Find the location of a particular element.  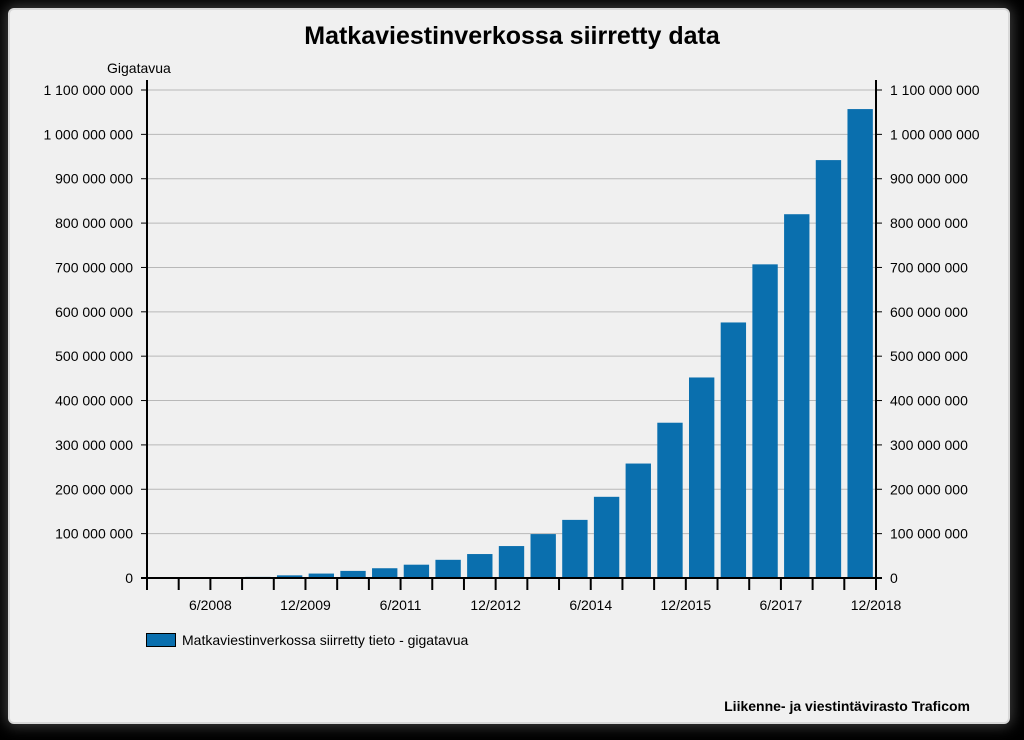

y-tick-label-right: 700 000 000 is located at coordinates (929, 267).